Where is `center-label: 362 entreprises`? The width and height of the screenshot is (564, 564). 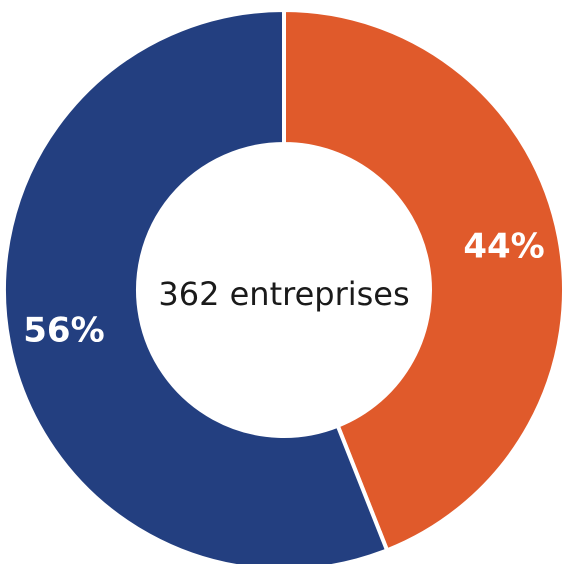
center-label: 362 entreprises is located at coordinates (283, 294).